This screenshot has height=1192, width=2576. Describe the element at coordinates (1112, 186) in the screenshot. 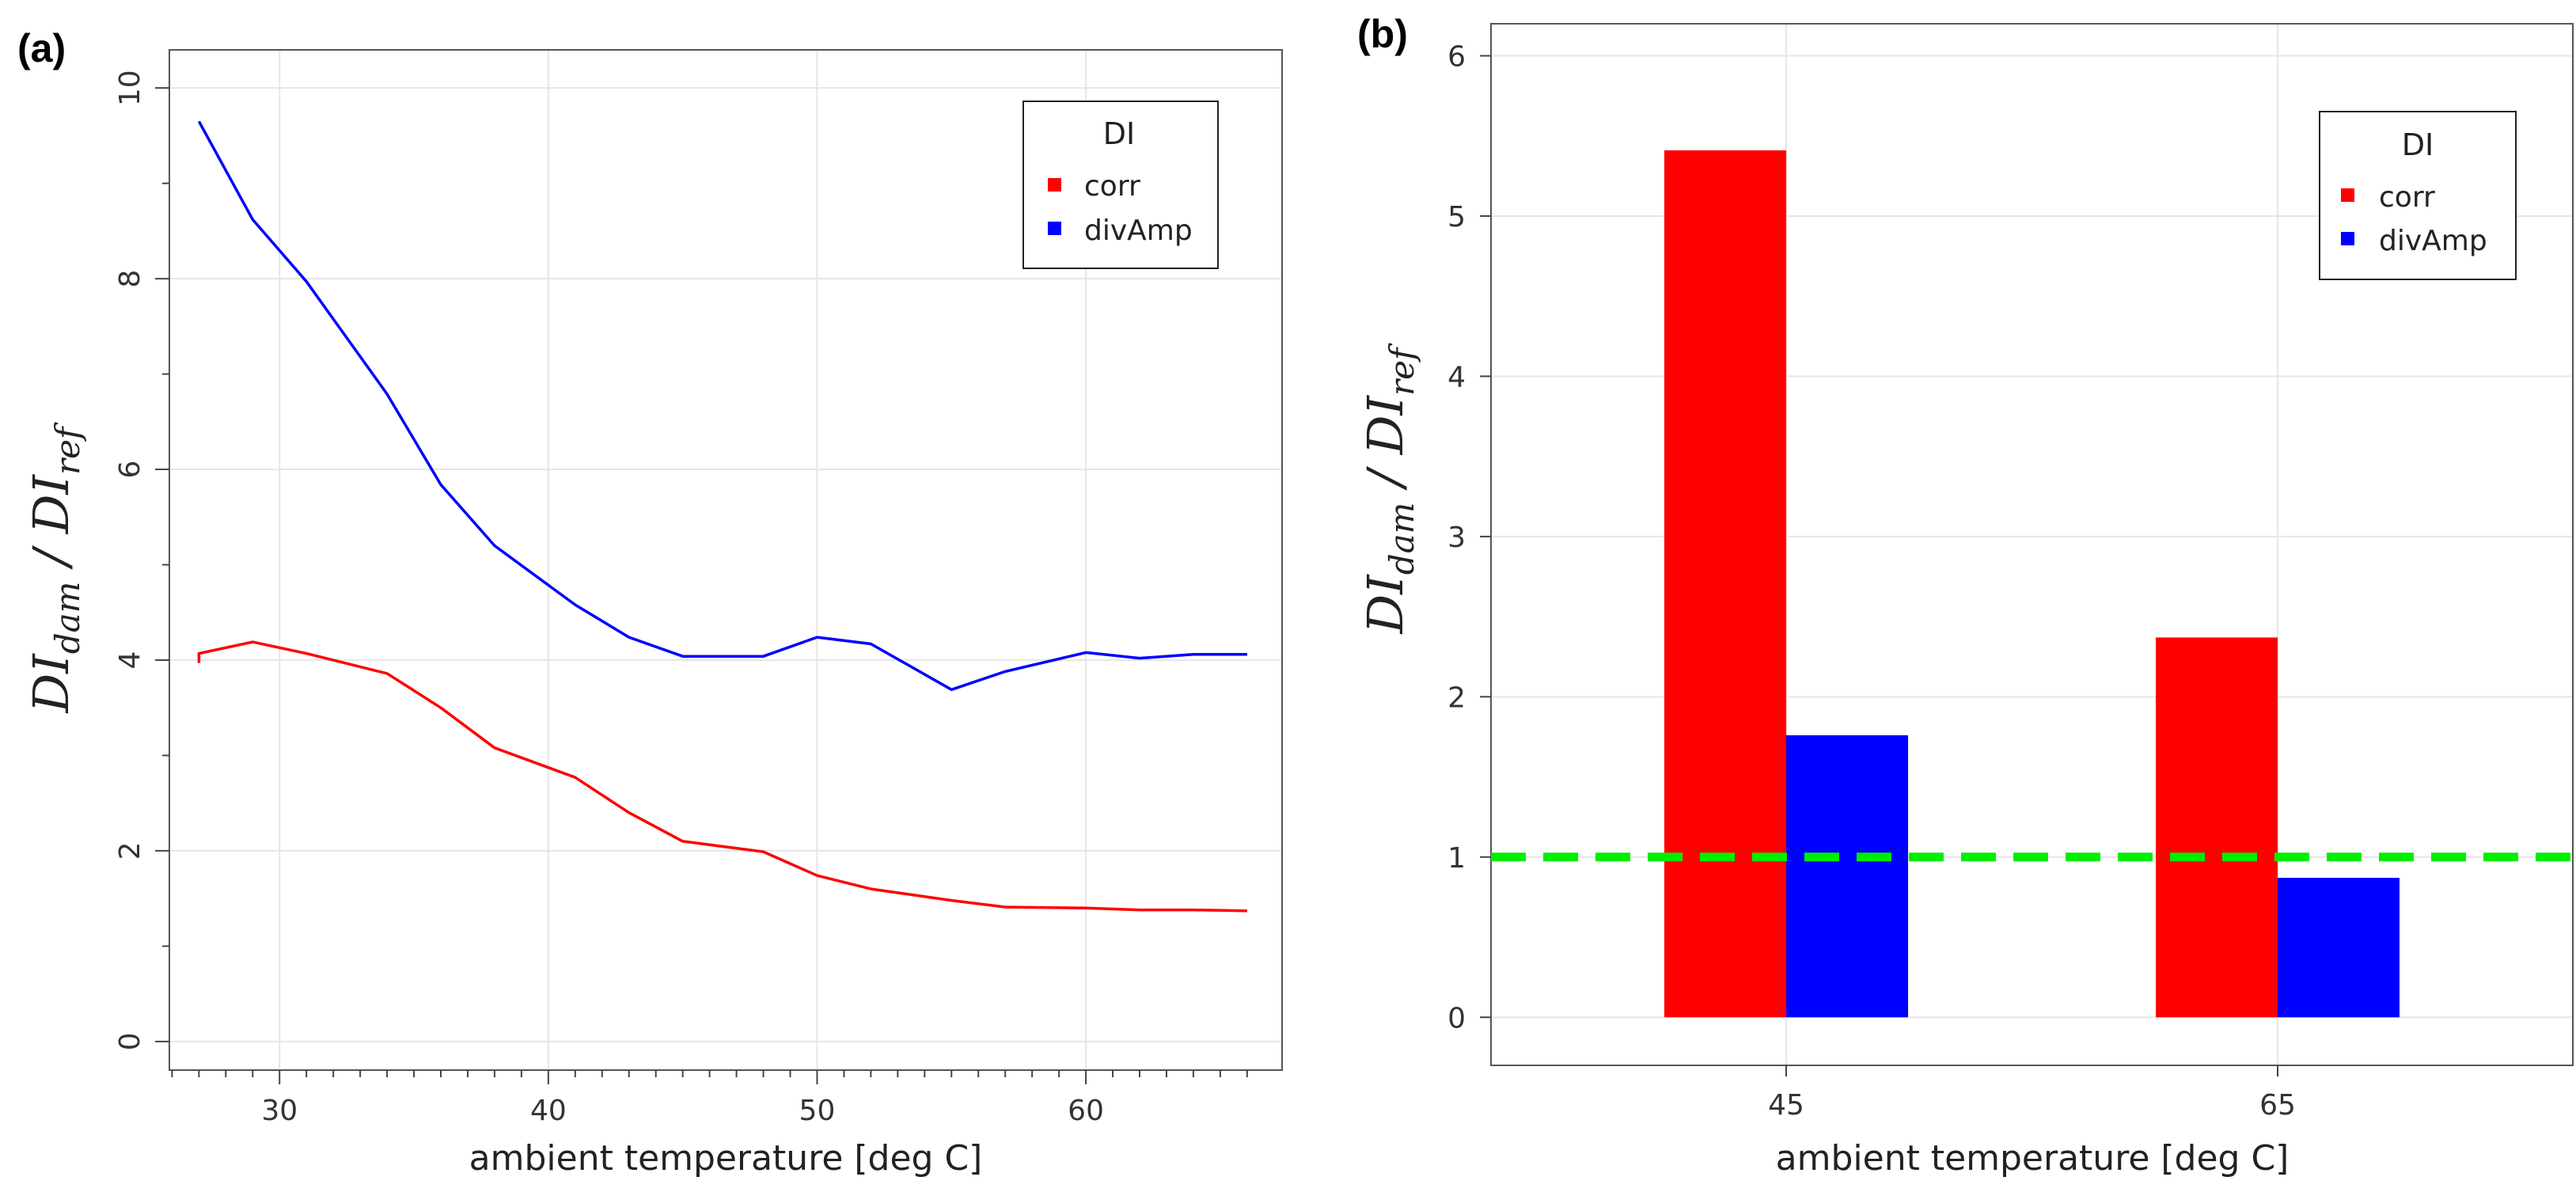

I see `panel-a-legend-label-corr: corr` at that location.